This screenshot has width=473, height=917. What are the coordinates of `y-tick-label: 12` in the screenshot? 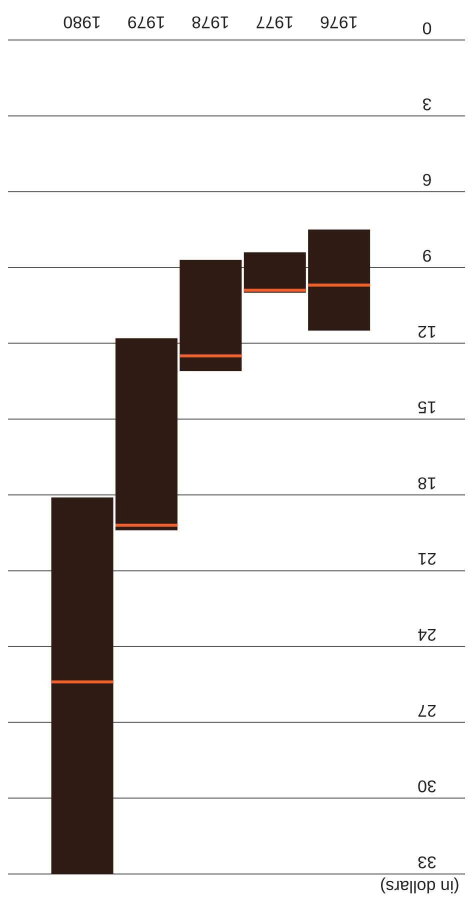 It's located at (427, 331).